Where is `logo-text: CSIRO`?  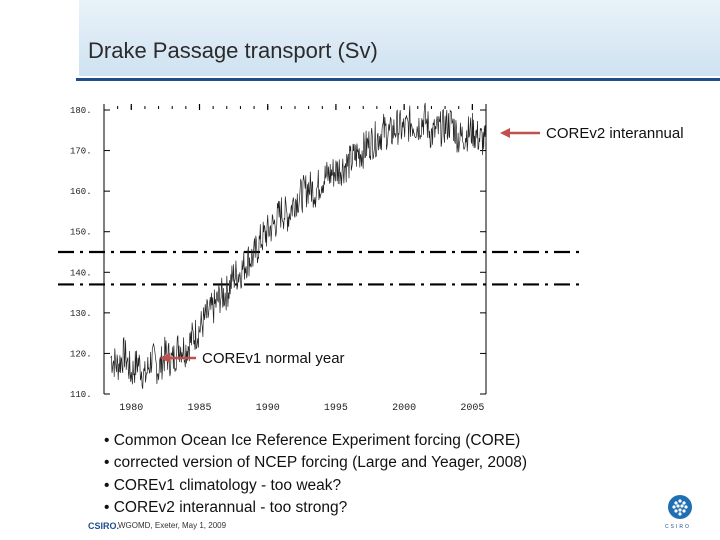 logo-text: CSIRO is located at coordinates (678, 527).